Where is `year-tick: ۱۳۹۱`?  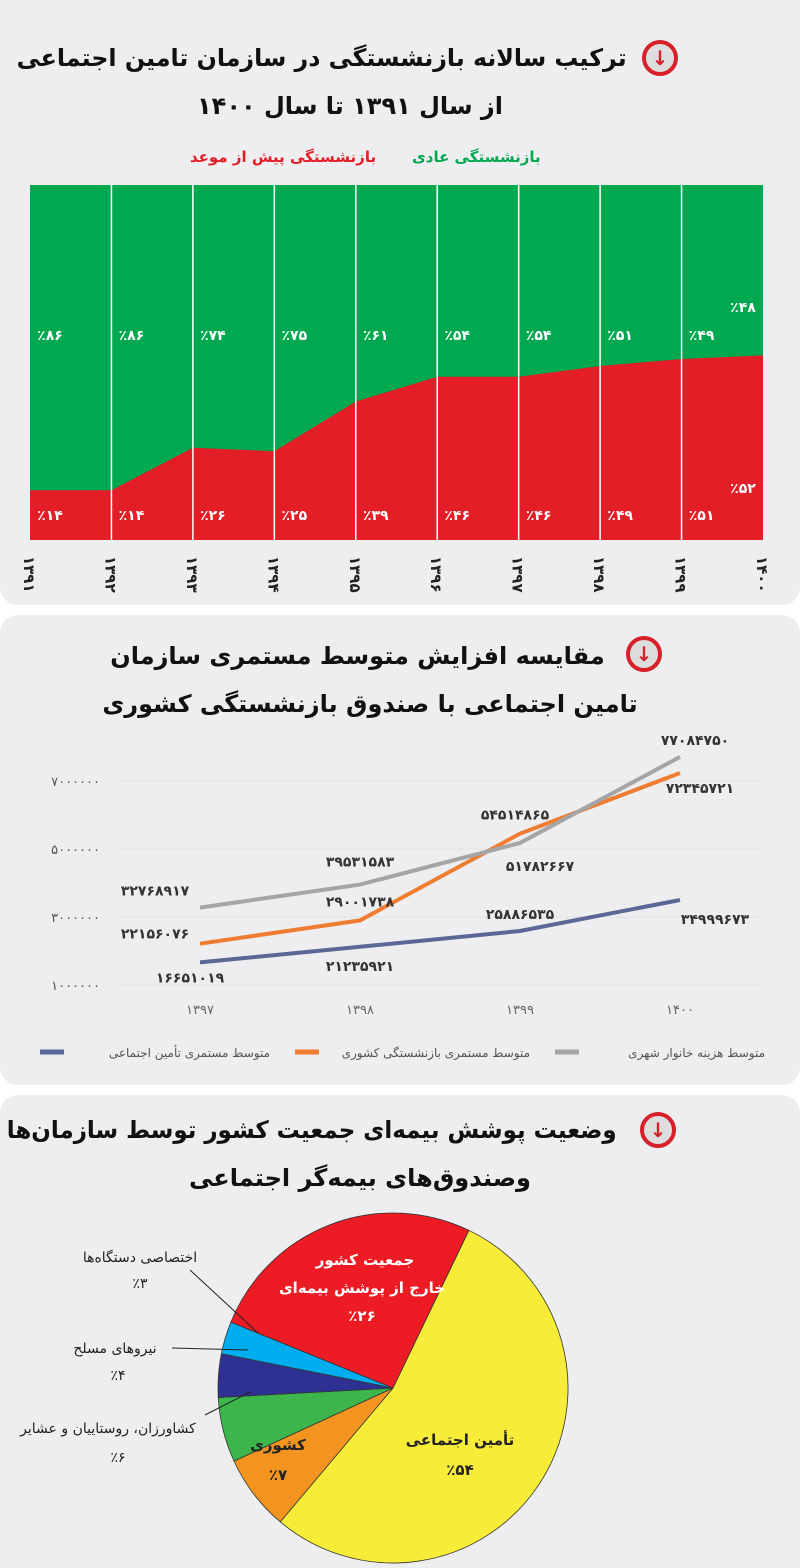 year-tick: ۱۳۹۱ is located at coordinates (29, 574).